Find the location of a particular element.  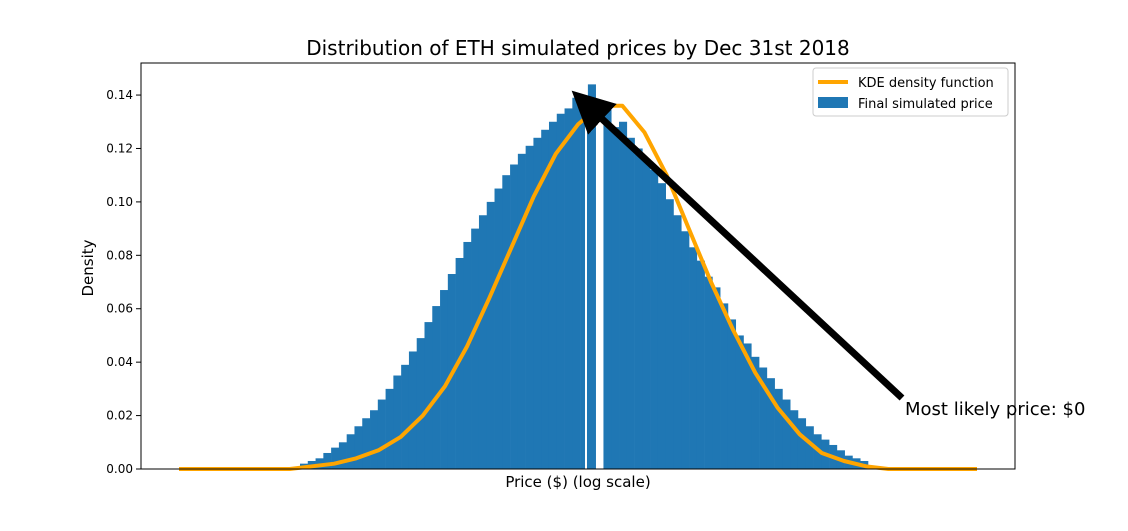

y-tick-label: 0.12 is located at coordinates (119, 148).